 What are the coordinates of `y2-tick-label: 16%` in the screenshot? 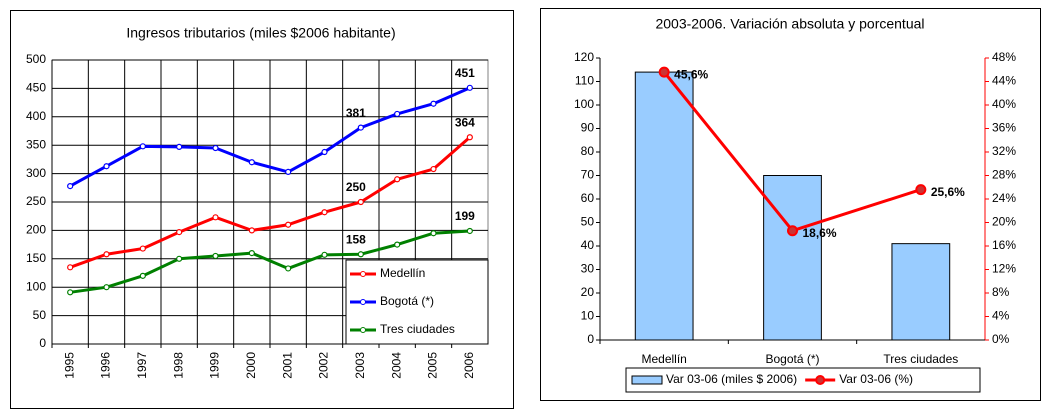 It's located at (1004, 245).